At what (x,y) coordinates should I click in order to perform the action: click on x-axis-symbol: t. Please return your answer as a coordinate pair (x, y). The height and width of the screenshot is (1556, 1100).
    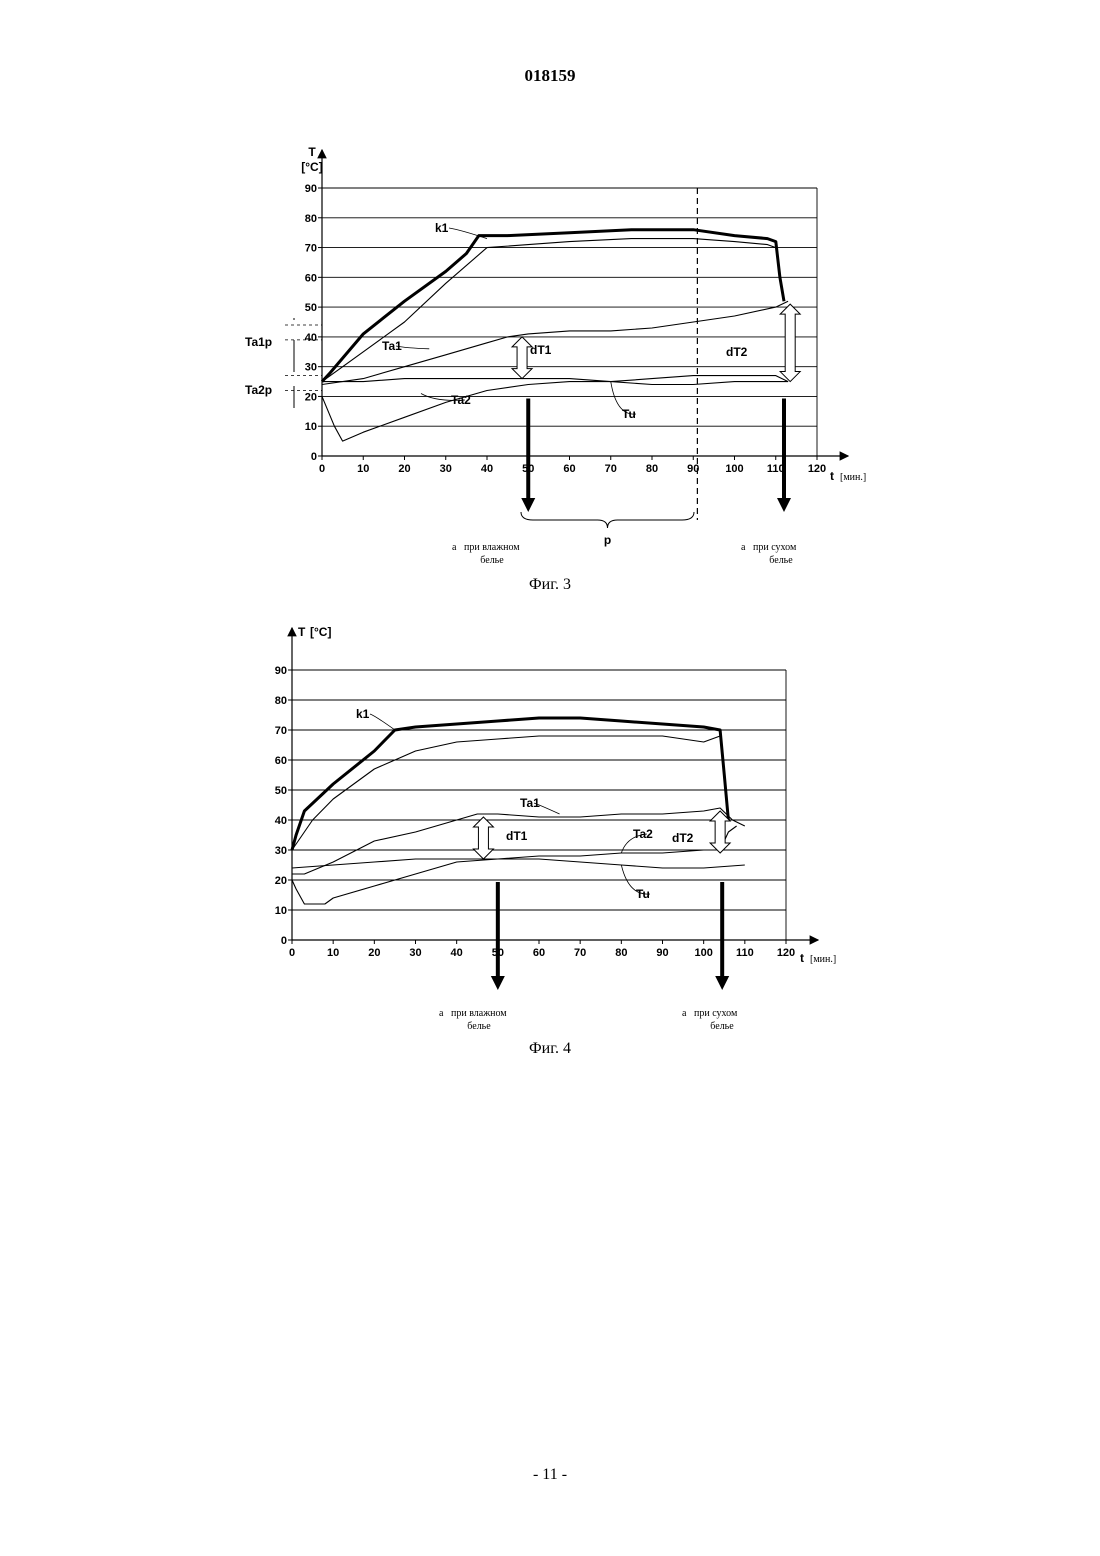
    Looking at the image, I should click on (802, 958).